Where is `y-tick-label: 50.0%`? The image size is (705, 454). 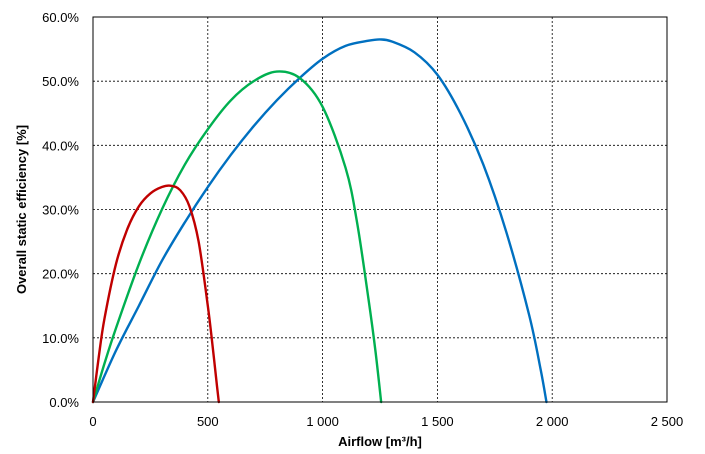 y-tick-label: 50.0% is located at coordinates (60, 81).